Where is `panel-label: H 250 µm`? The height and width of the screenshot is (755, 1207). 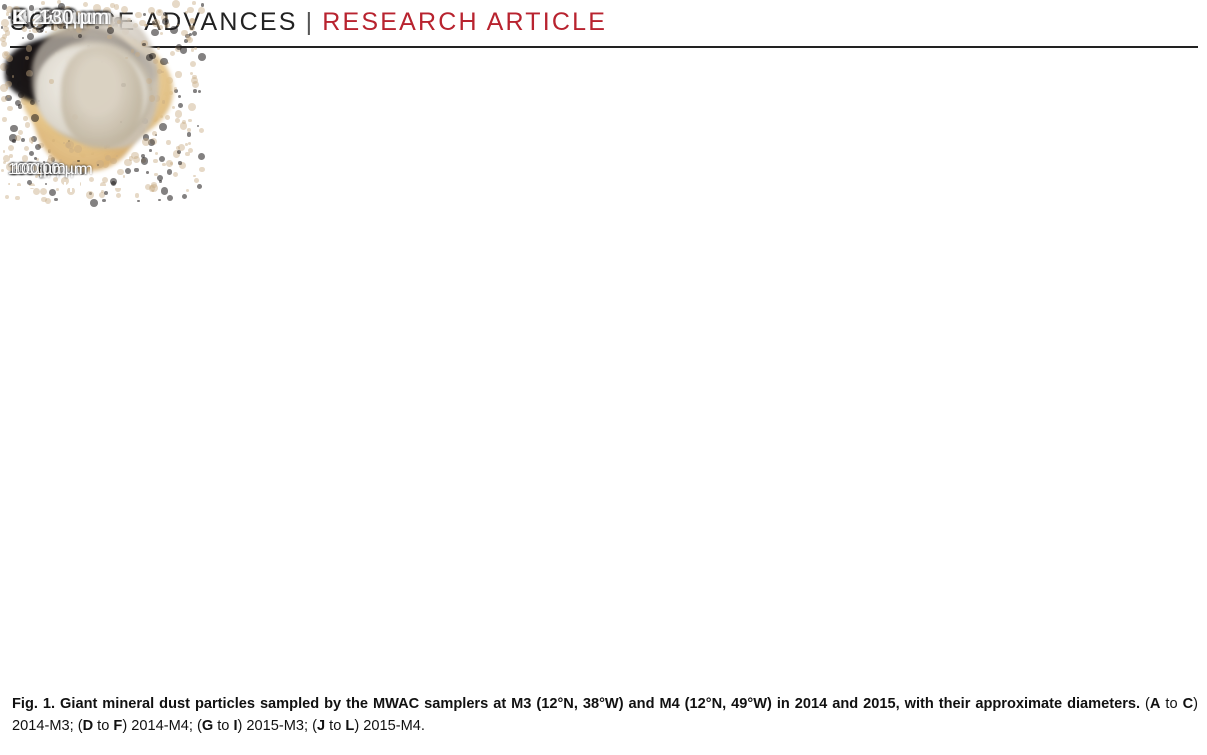
panel-label: H 250 µm is located at coordinates (62, 18).